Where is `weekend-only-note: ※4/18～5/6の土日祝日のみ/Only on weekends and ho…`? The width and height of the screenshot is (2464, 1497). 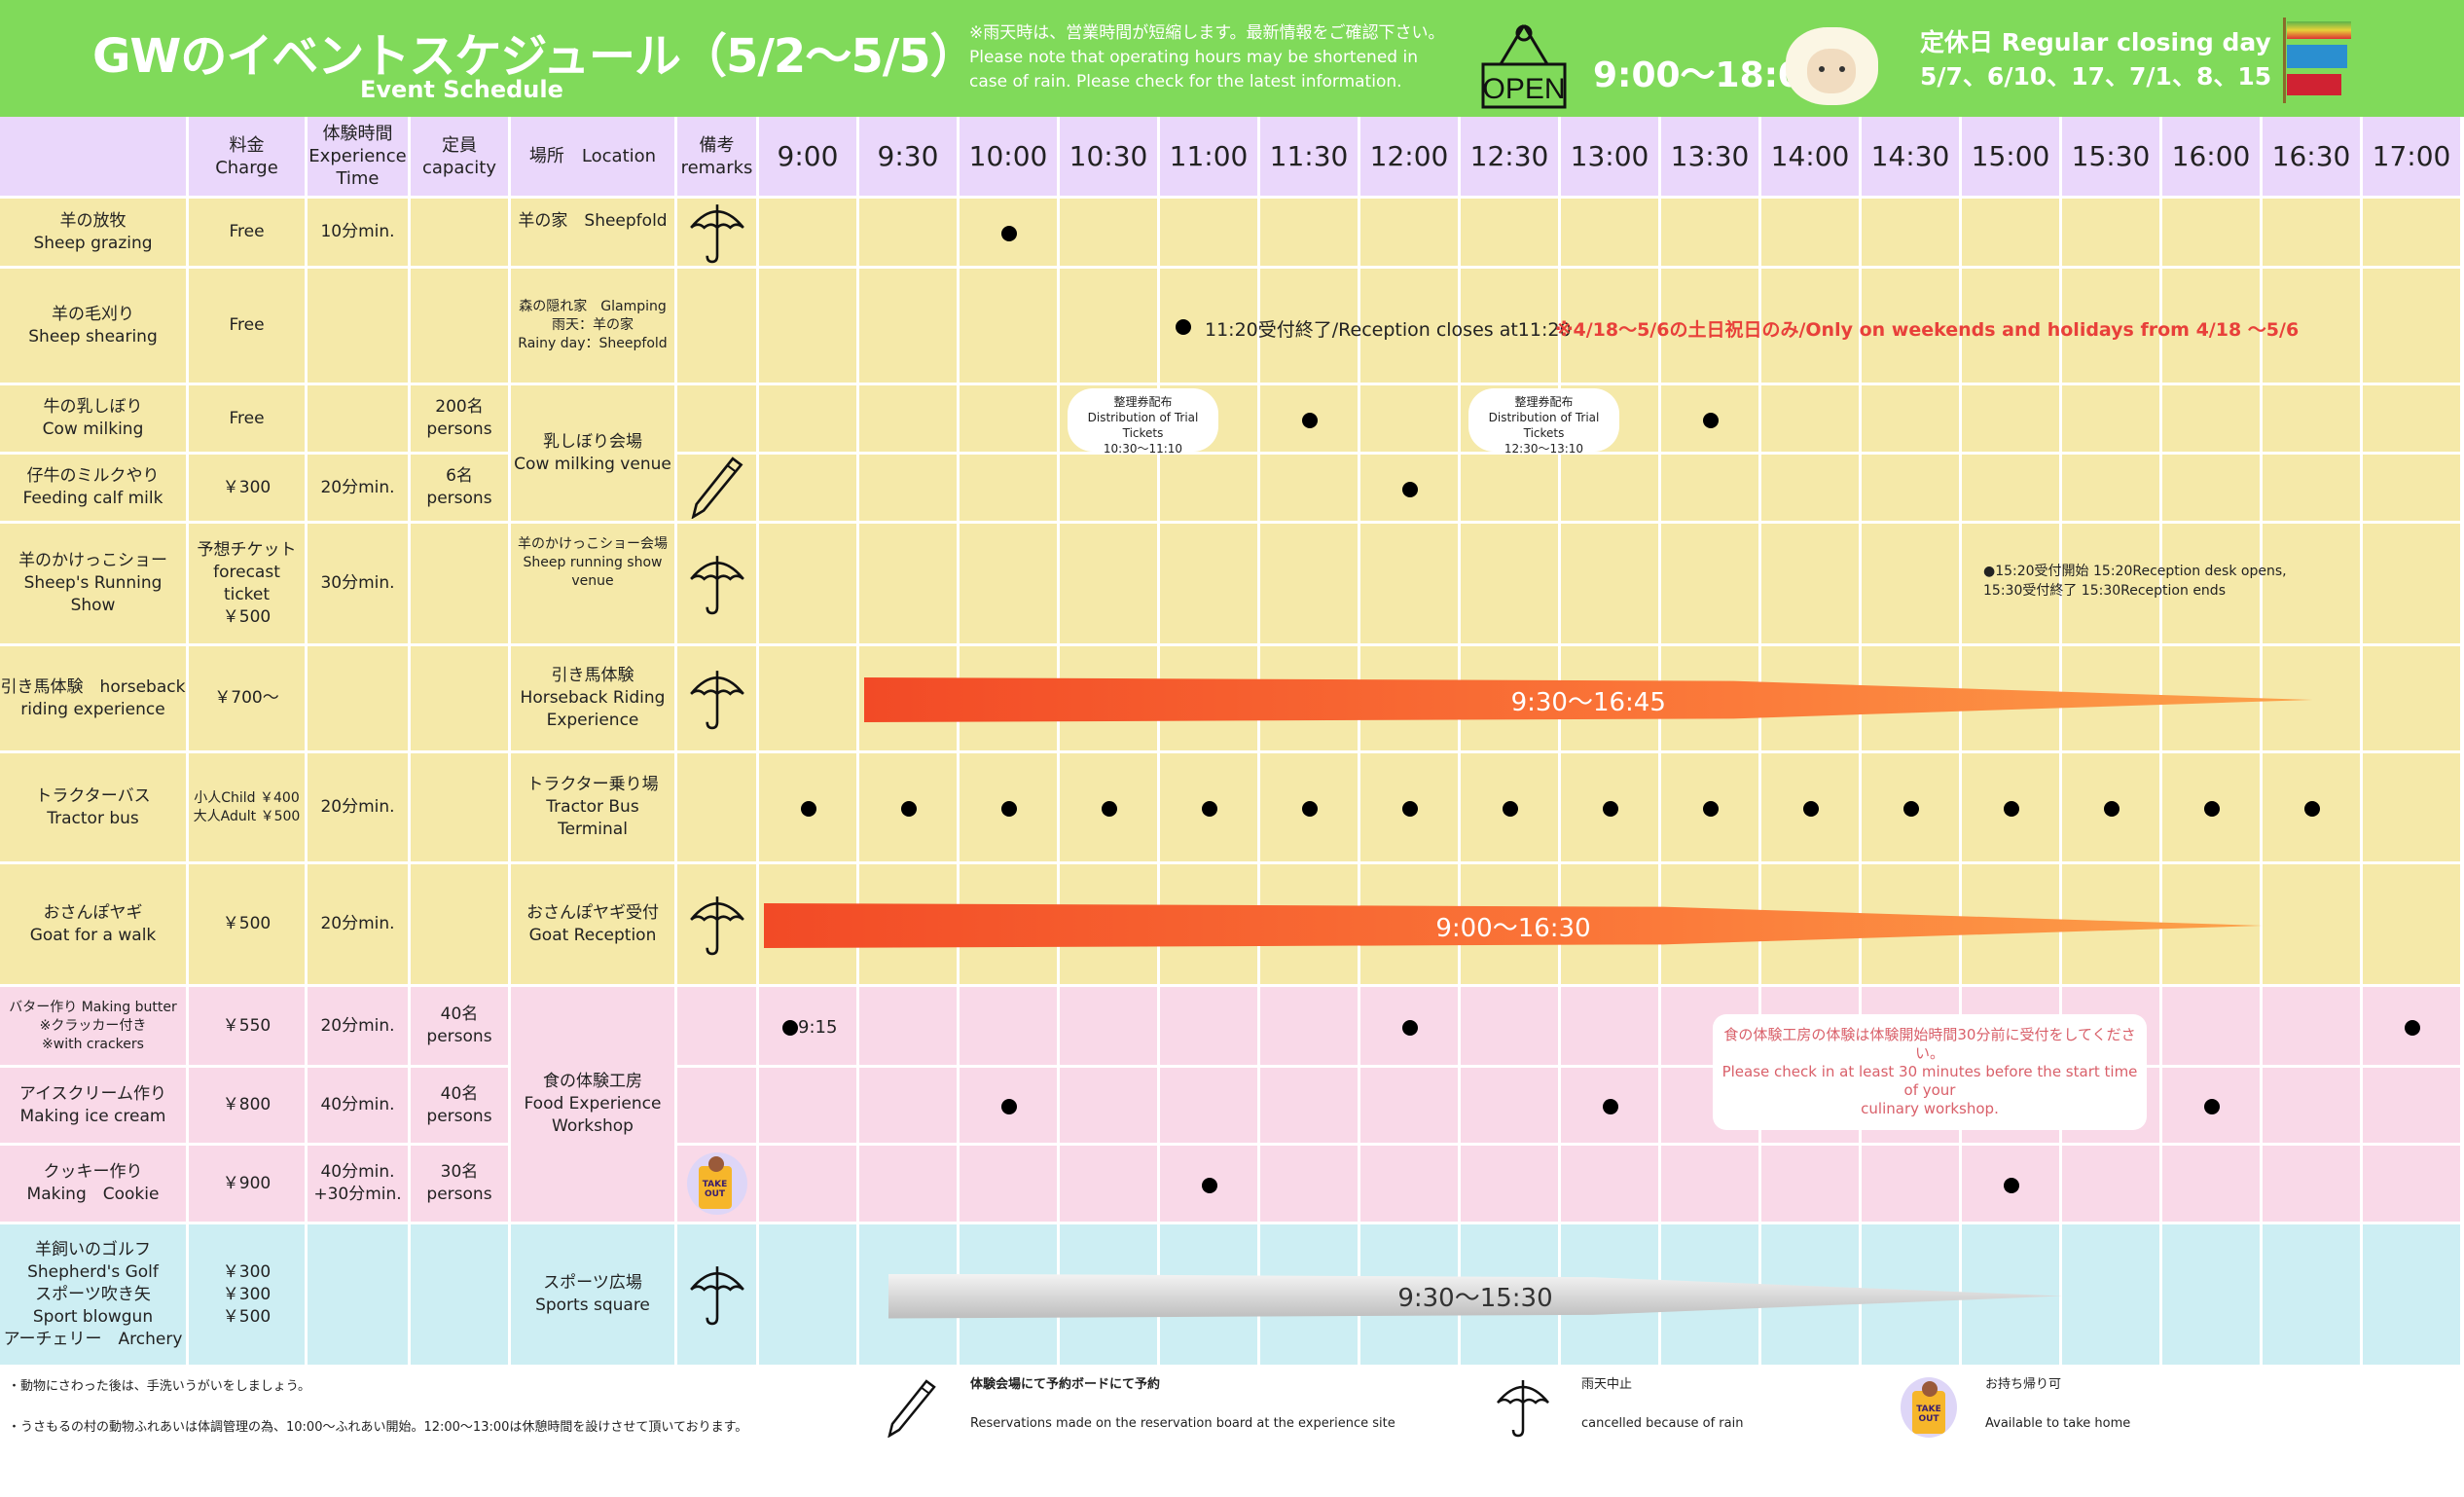 weekend-only-note: ※4/18～5/6の土日祝日のみ/Only on weekends and ho… is located at coordinates (1927, 330).